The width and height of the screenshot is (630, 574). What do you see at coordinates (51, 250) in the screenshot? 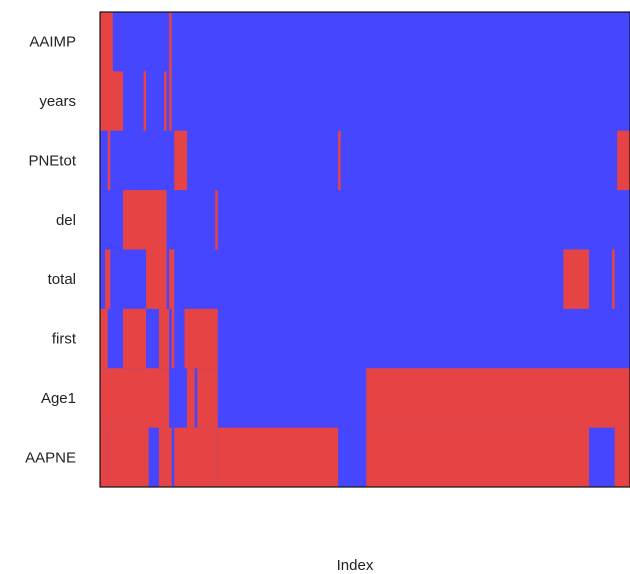
I see `y-axis-labels: AAIMP years PNEtot del total first Age1 AAPNE` at bounding box center [51, 250].